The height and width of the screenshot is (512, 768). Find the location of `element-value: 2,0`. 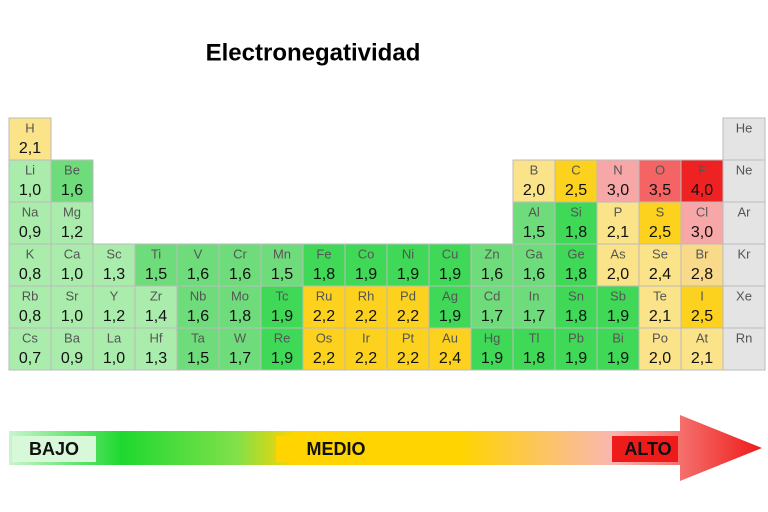

element-value: 2,0 is located at coordinates (618, 274).